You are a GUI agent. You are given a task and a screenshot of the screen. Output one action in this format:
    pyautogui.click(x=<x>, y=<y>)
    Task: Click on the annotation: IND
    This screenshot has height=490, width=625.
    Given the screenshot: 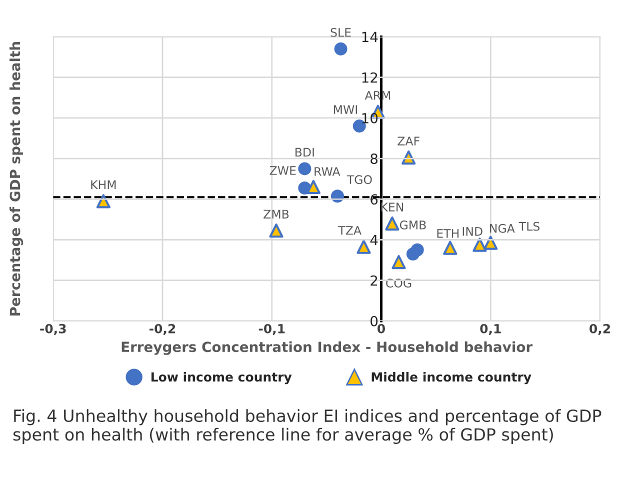 What is the action you would take?
    pyautogui.click(x=472, y=231)
    